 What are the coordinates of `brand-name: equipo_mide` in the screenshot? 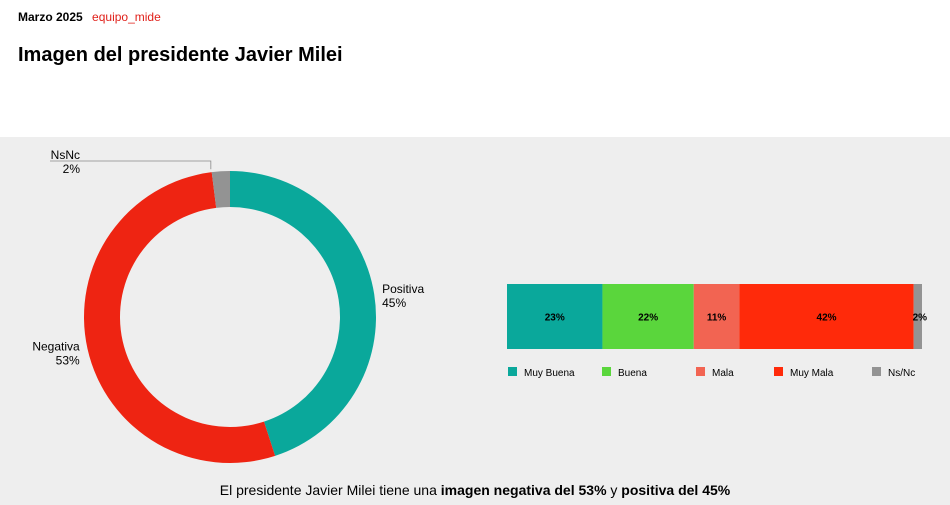 It's located at (126, 17).